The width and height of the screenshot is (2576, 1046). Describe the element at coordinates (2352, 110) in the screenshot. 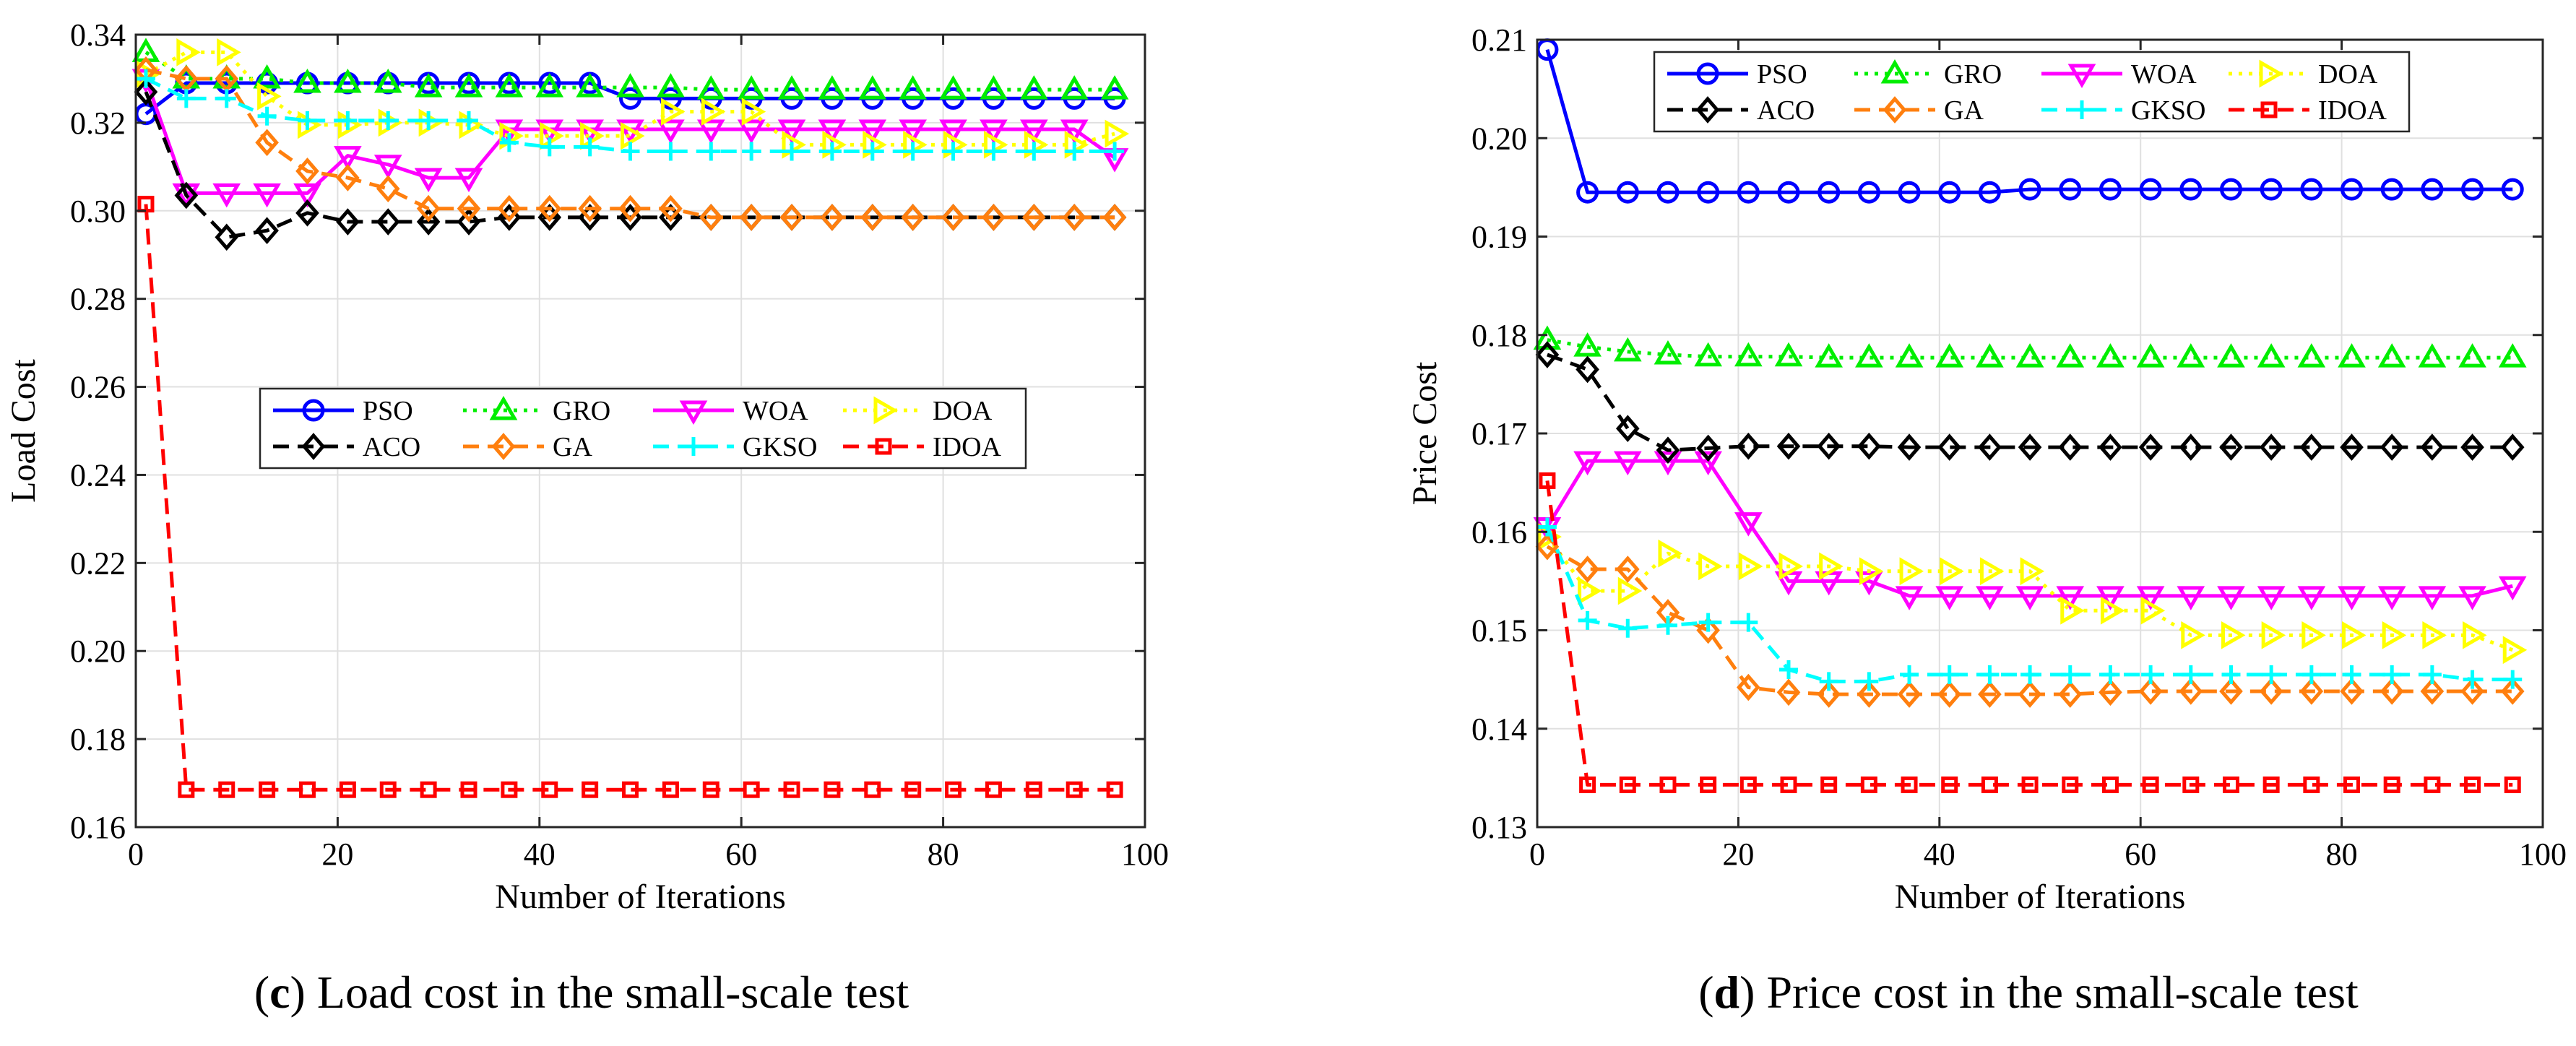

I see `legend-label: IDOA` at that location.